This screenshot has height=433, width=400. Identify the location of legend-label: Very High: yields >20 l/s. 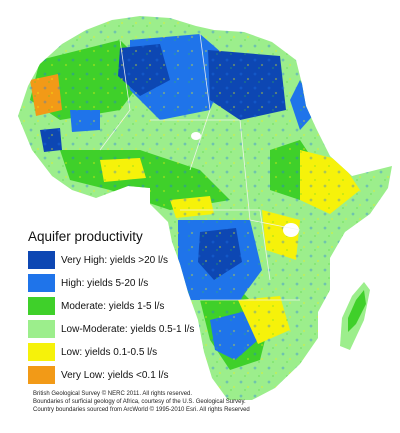
(114, 260).